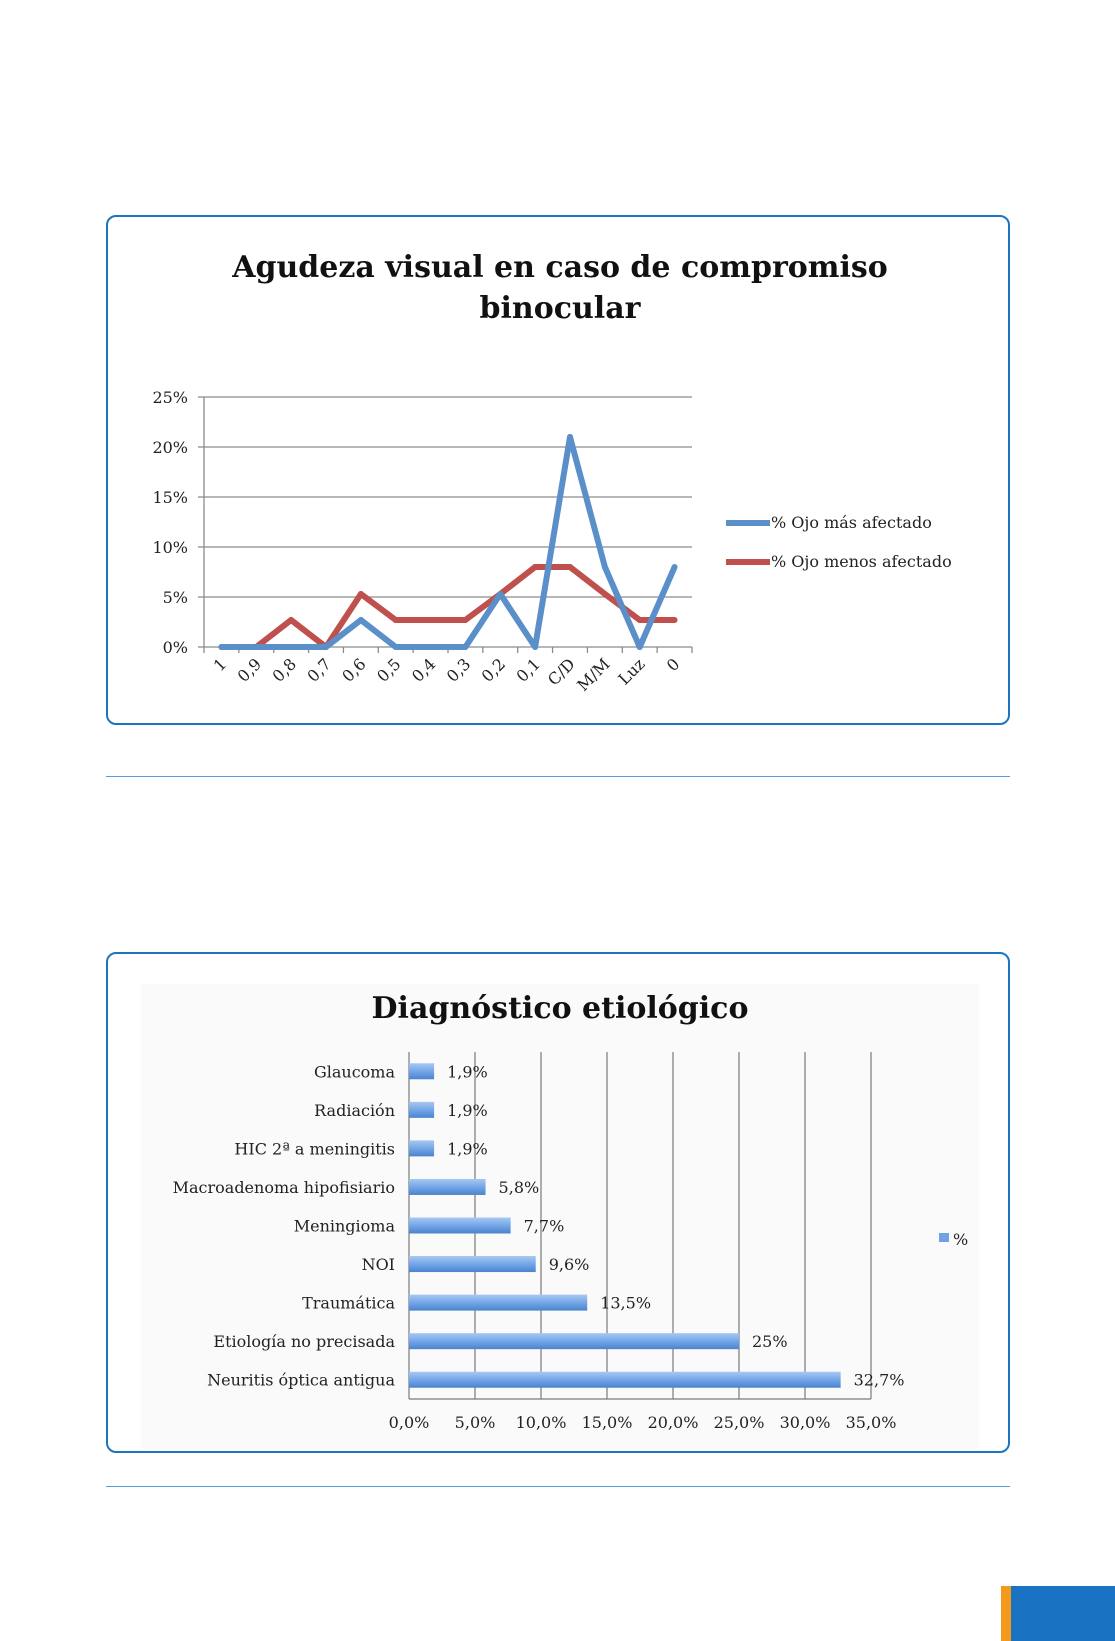  What do you see at coordinates (170, 547) in the screenshot?
I see `y-tick-label: 10%` at bounding box center [170, 547].